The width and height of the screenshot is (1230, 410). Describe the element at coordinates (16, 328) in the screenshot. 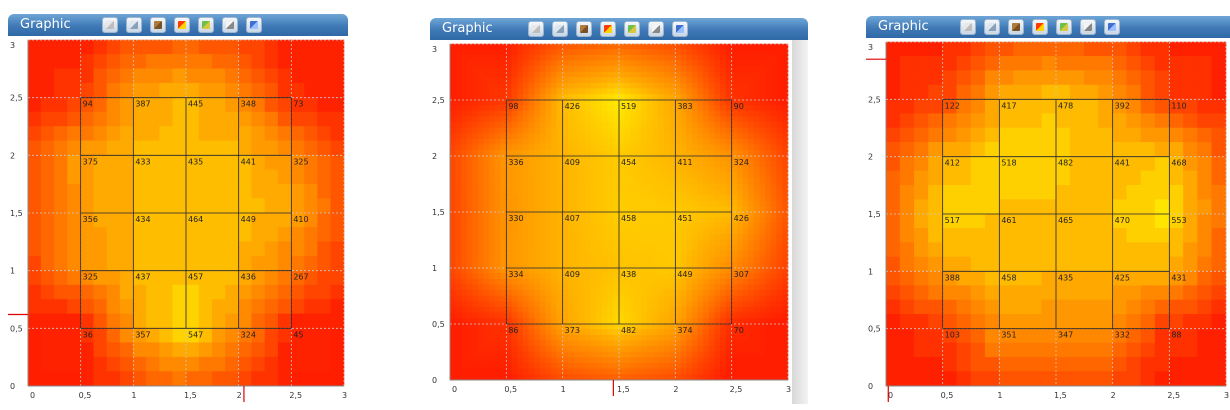

I see `y-tick-label: 0,5` at that location.